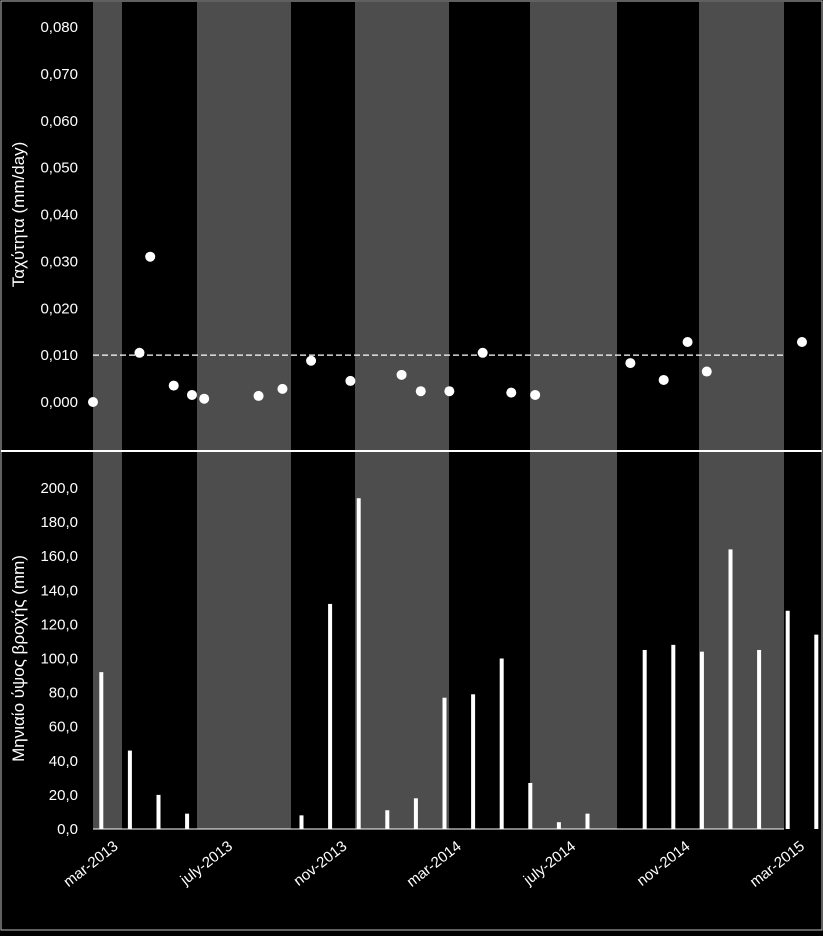  I want to click on rain-y-tick-label: 100,0, so click(59, 659).